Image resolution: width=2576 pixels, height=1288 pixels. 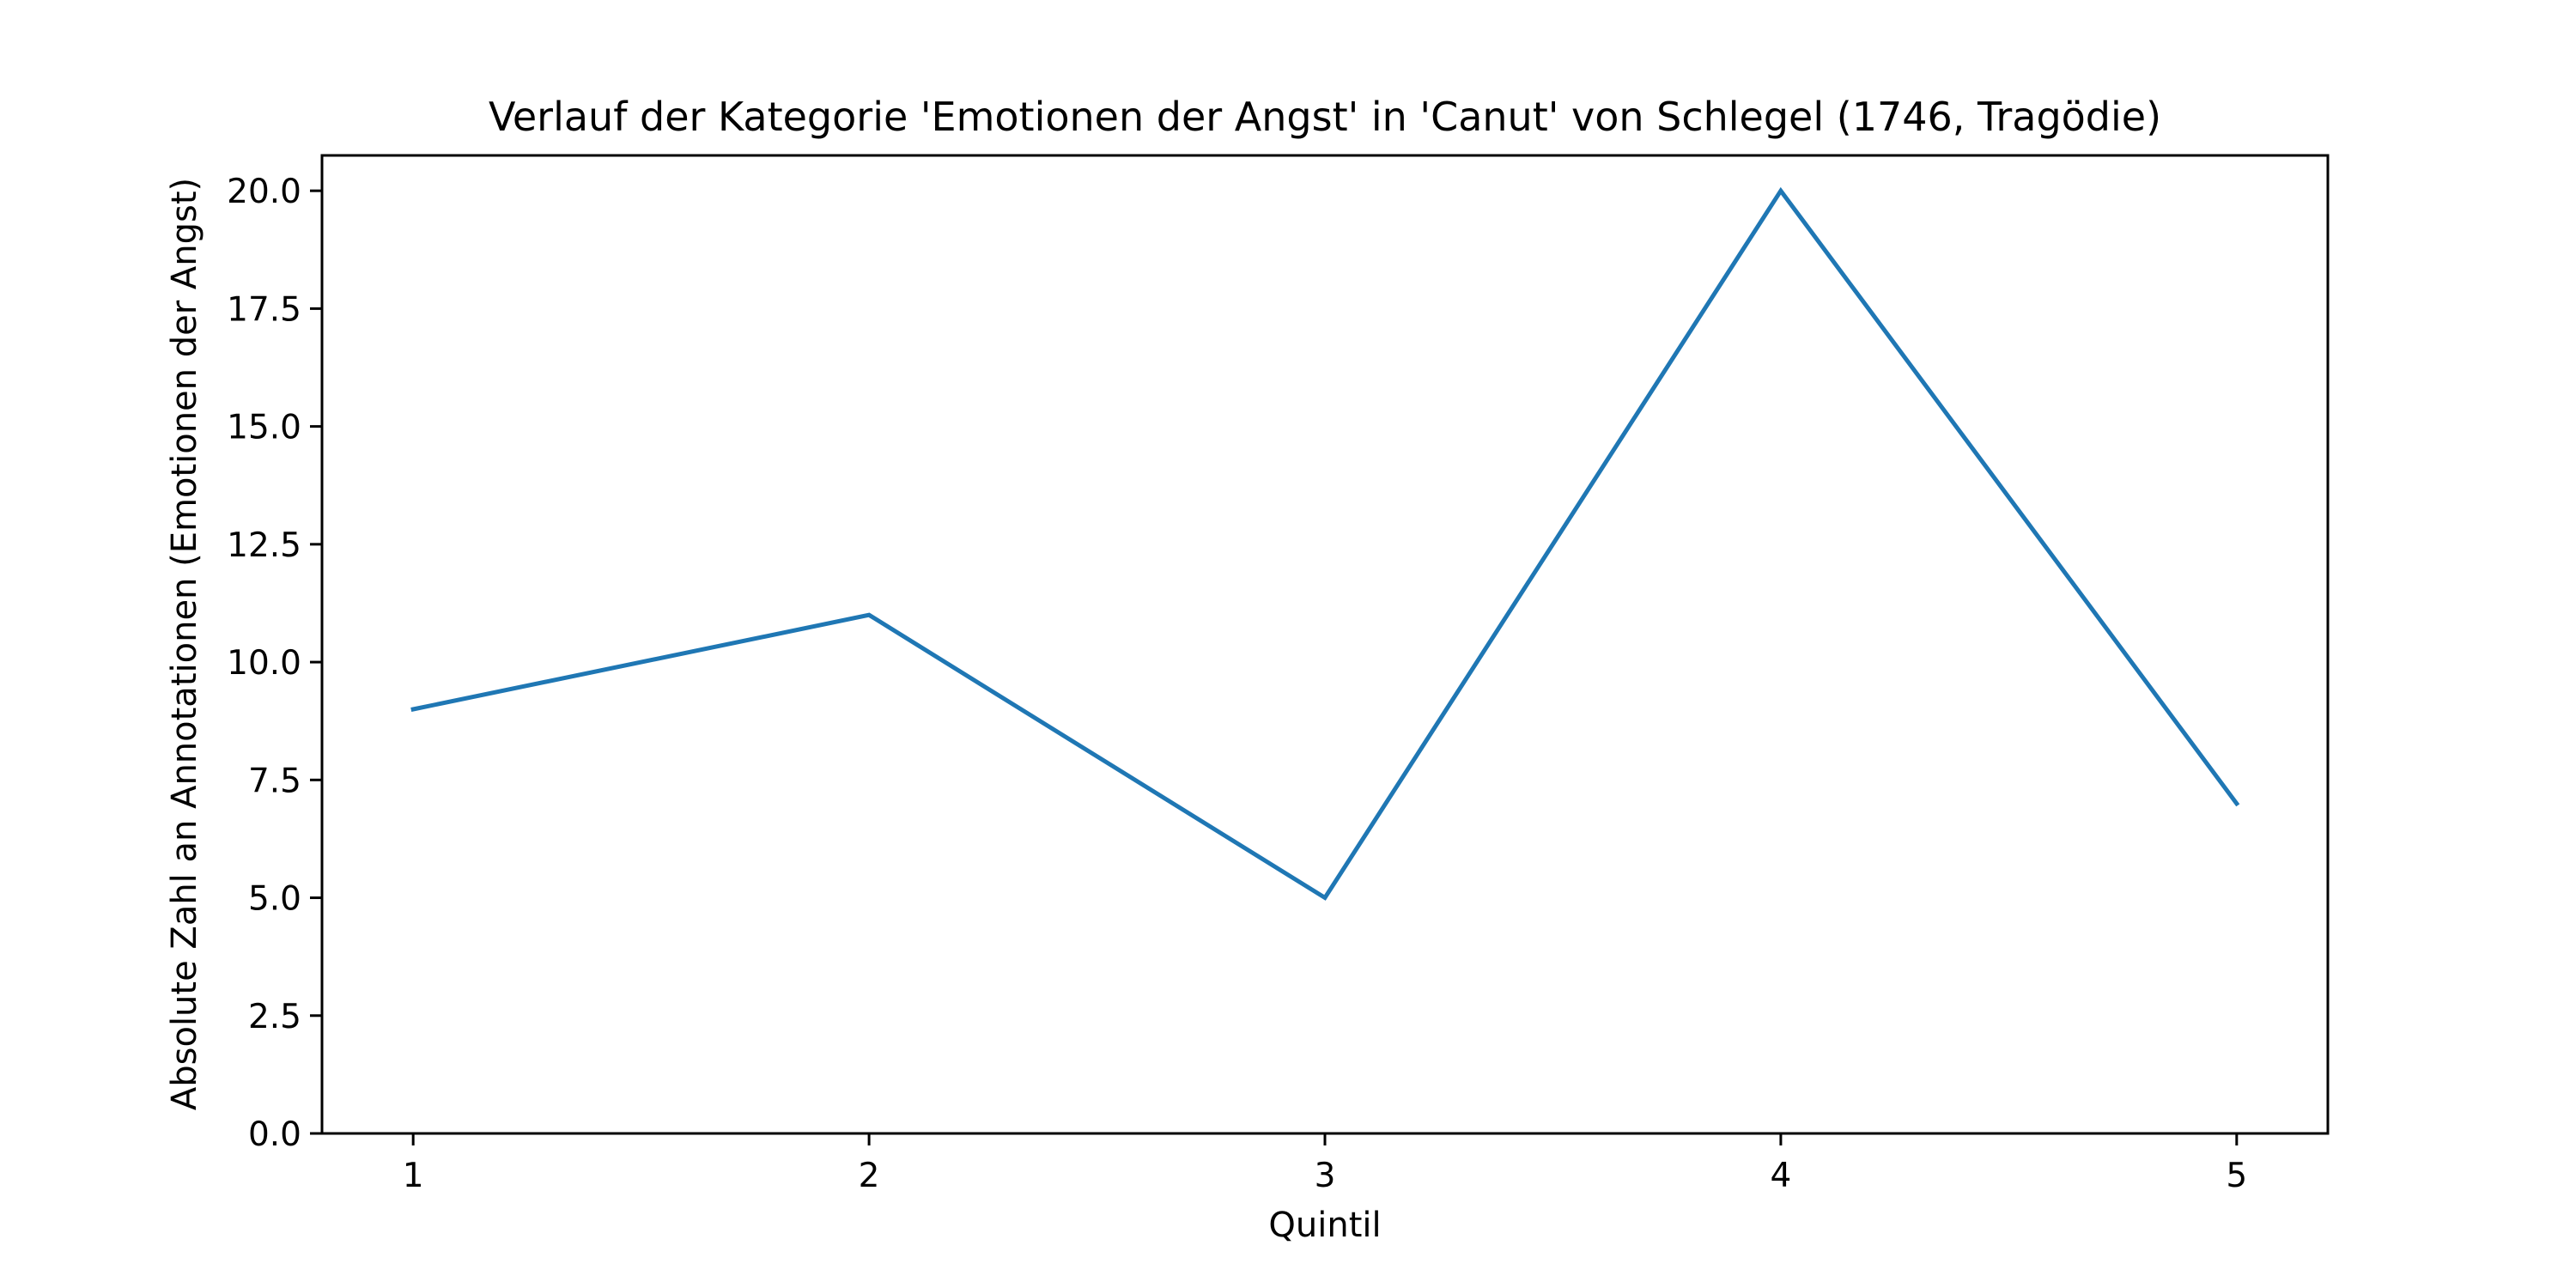 I want to click on y-axis: 0.0 2.5 5.0 7.5 10.0 12.5 15.0 17.5 20.0, so click(x=274, y=663).